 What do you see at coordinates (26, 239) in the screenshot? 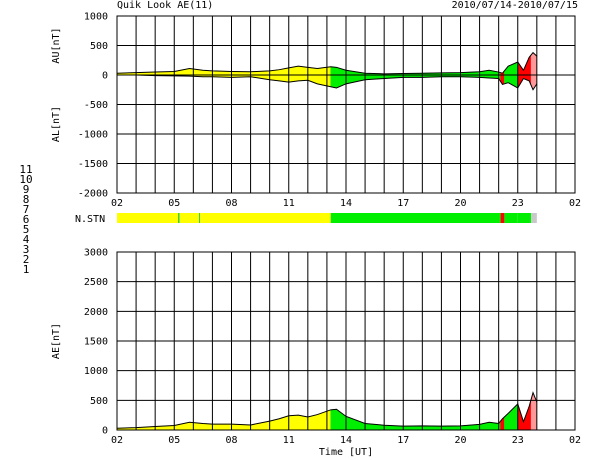
I see `legend-item: 4` at bounding box center [26, 239].